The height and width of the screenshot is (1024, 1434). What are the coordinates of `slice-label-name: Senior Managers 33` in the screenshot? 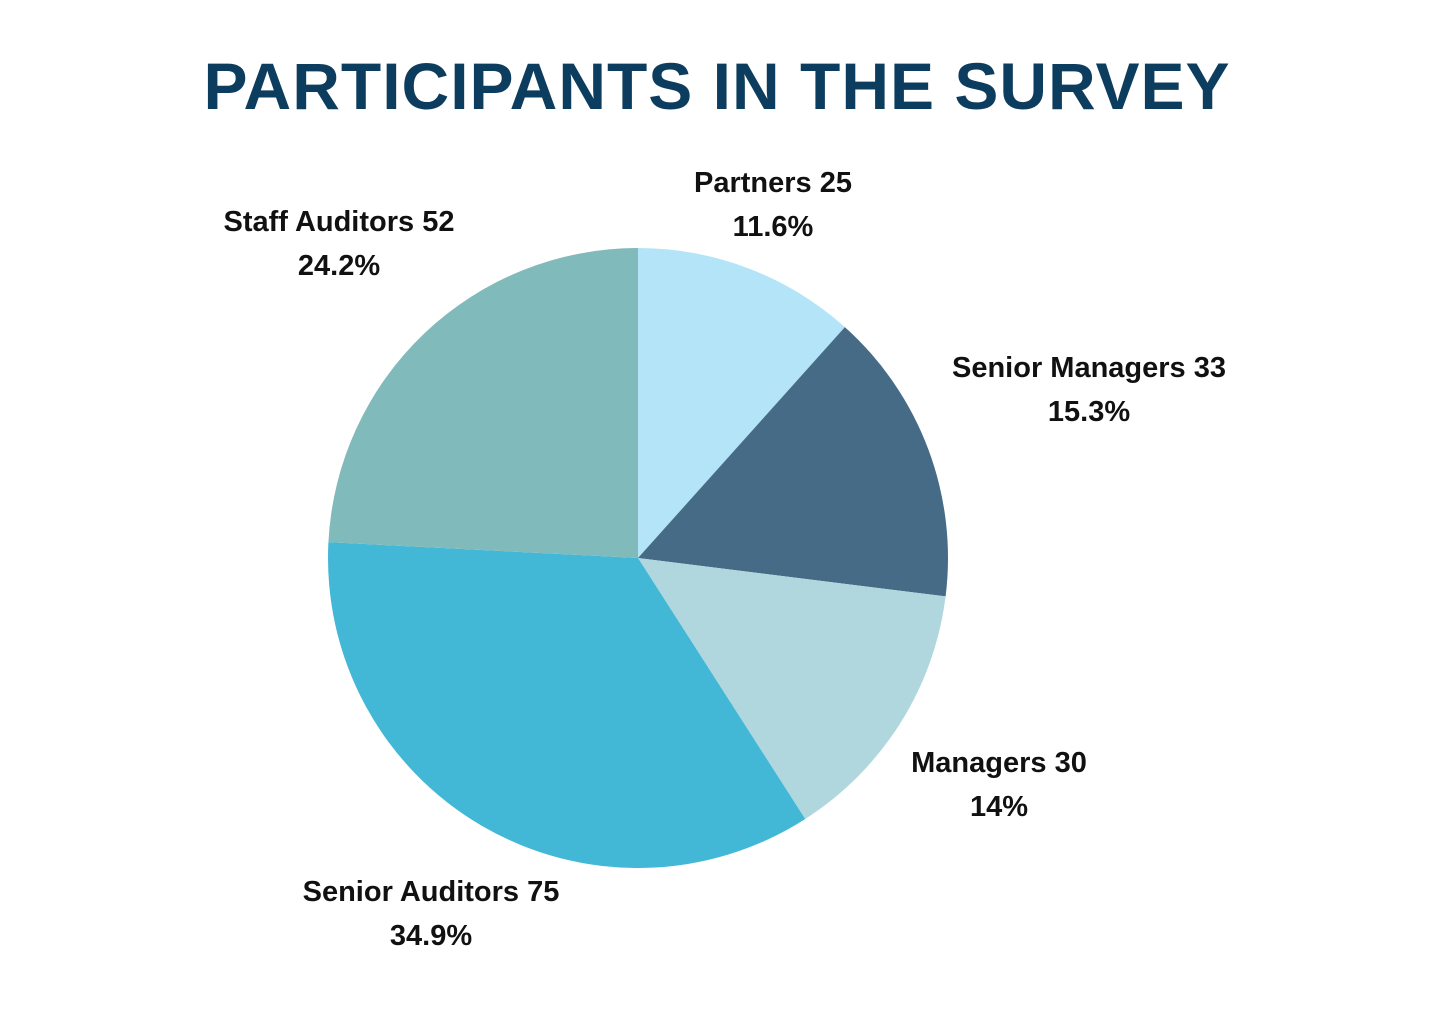 It's located at (1089, 368).